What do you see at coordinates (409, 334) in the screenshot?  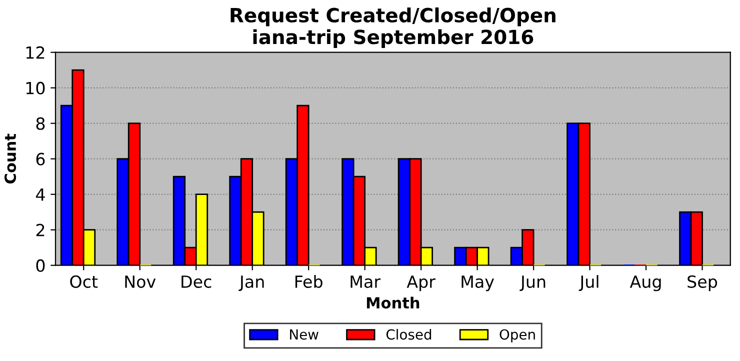 I see `legend-label: Closed` at bounding box center [409, 334].